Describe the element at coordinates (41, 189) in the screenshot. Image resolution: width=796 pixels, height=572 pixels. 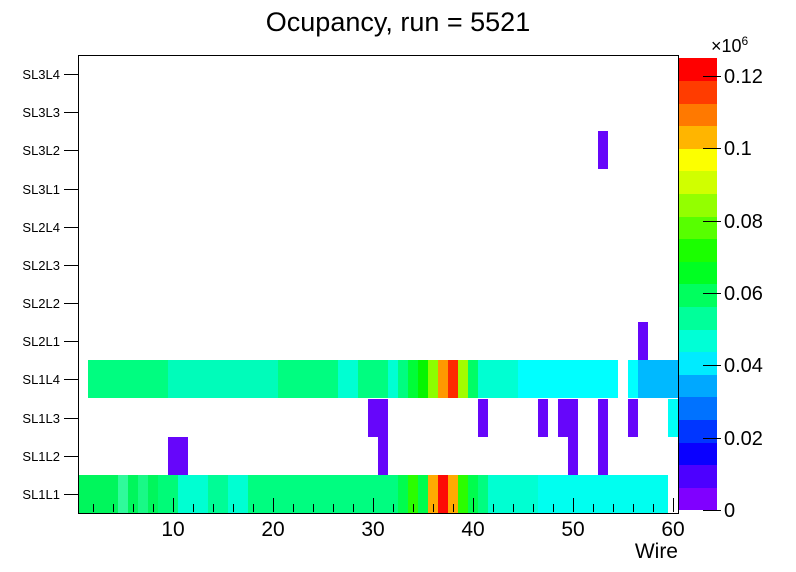
I see `y-row-label: SL3L1` at that location.